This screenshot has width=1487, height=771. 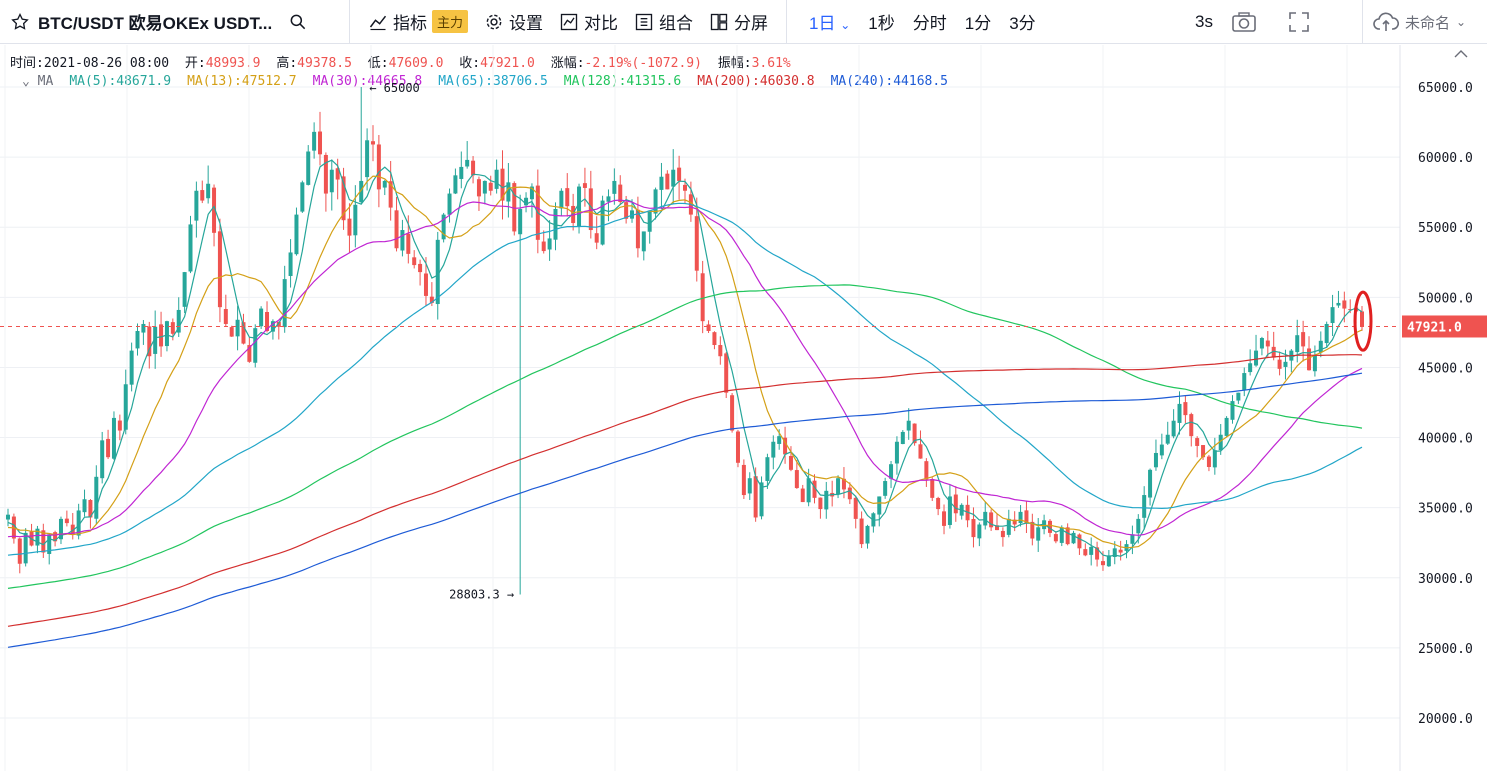 I want to click on settings-button: 设置, so click(x=513, y=22).